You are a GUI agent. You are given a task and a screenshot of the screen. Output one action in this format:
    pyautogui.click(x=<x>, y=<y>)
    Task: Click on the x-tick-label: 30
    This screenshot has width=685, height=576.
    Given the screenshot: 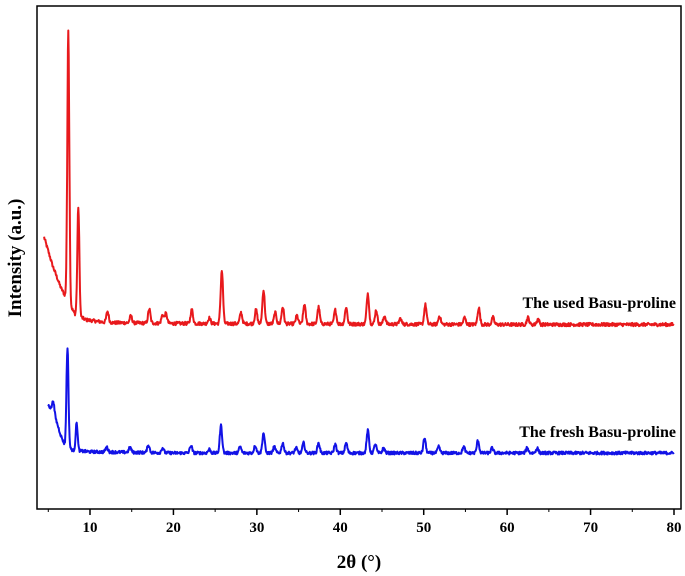 What is the action you would take?
    pyautogui.click(x=256, y=528)
    